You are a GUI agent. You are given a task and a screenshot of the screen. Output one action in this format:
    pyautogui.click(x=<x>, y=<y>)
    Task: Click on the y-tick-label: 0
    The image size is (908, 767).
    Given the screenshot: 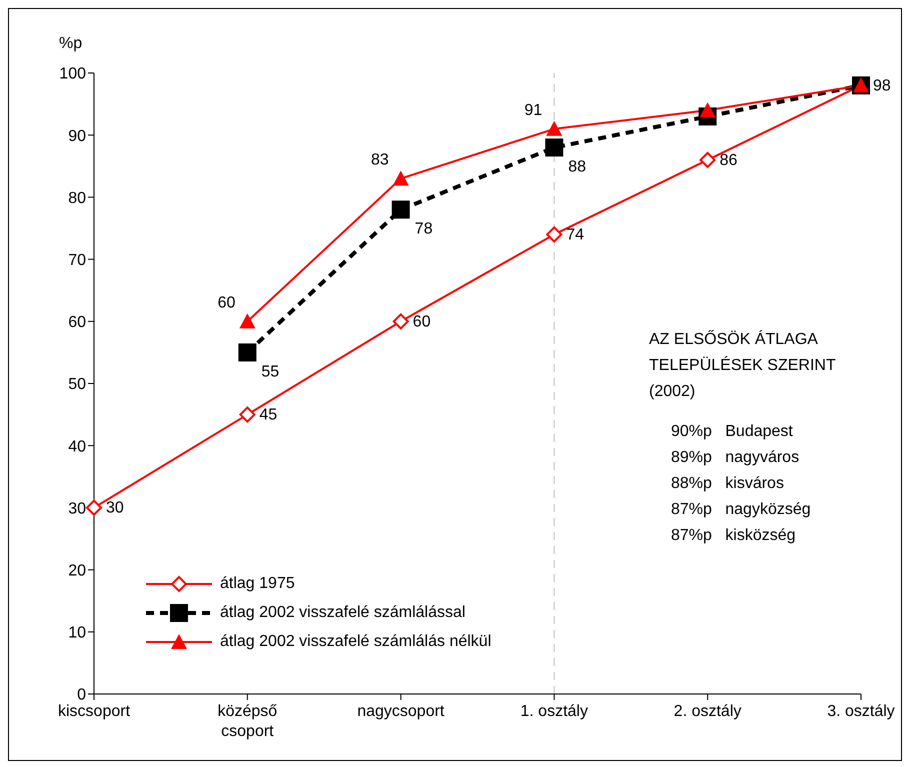 What is the action you would take?
    pyautogui.click(x=81, y=695)
    